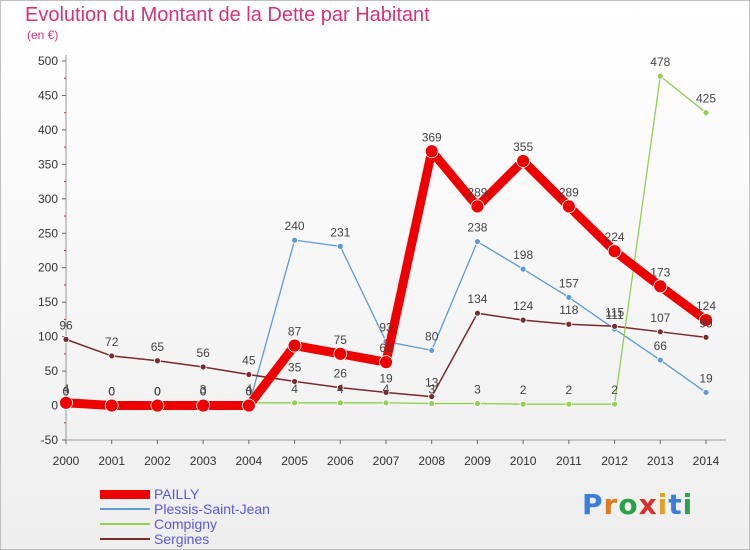  I want to click on data-label: 111, so click(614, 315).